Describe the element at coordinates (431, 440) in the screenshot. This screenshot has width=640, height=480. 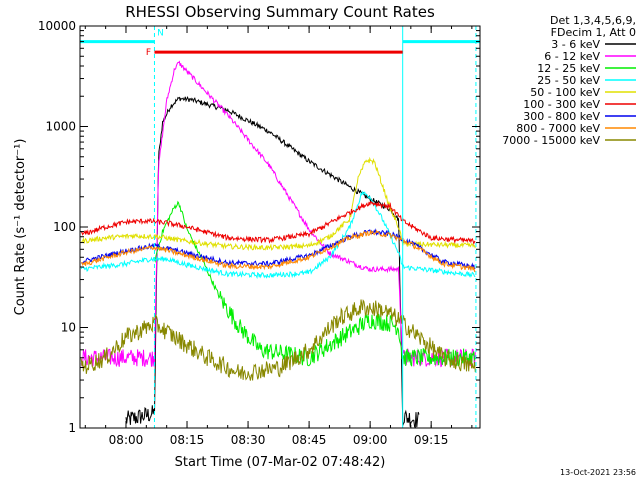
I see `x-tick-label-5: 09:15` at that location.